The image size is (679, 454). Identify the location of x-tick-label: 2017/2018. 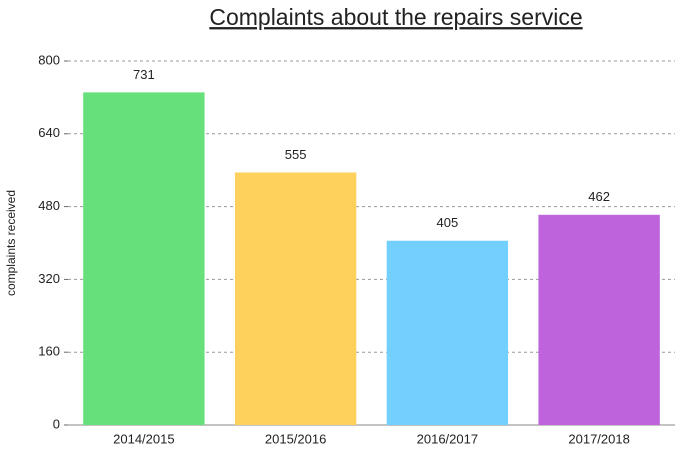
(598, 438).